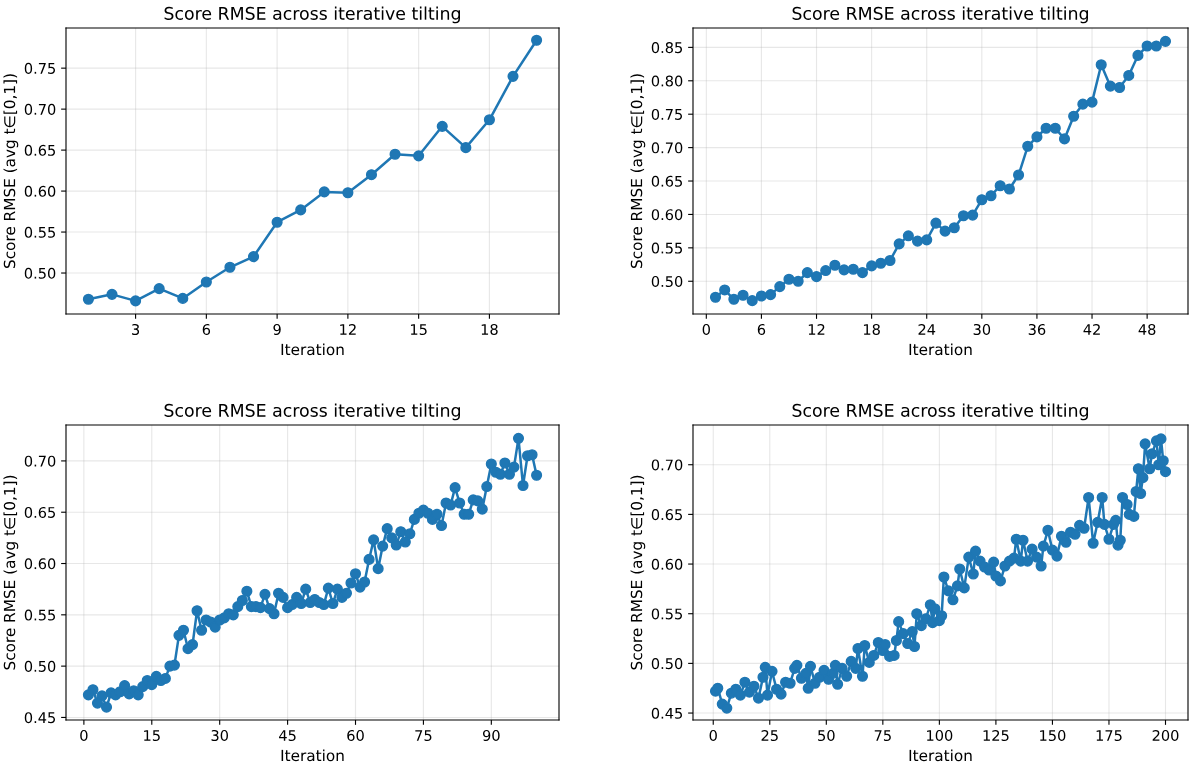 The width and height of the screenshot is (1198, 769). I want to click on x-tick-label: 175, so click(1109, 736).